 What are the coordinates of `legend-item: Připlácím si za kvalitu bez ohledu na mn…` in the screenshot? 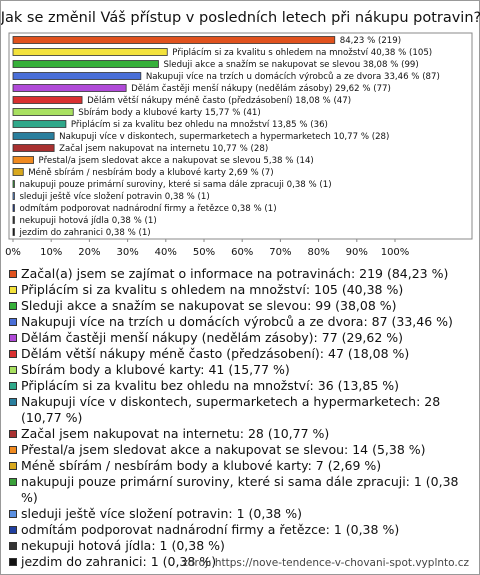 It's located at (242, 386).